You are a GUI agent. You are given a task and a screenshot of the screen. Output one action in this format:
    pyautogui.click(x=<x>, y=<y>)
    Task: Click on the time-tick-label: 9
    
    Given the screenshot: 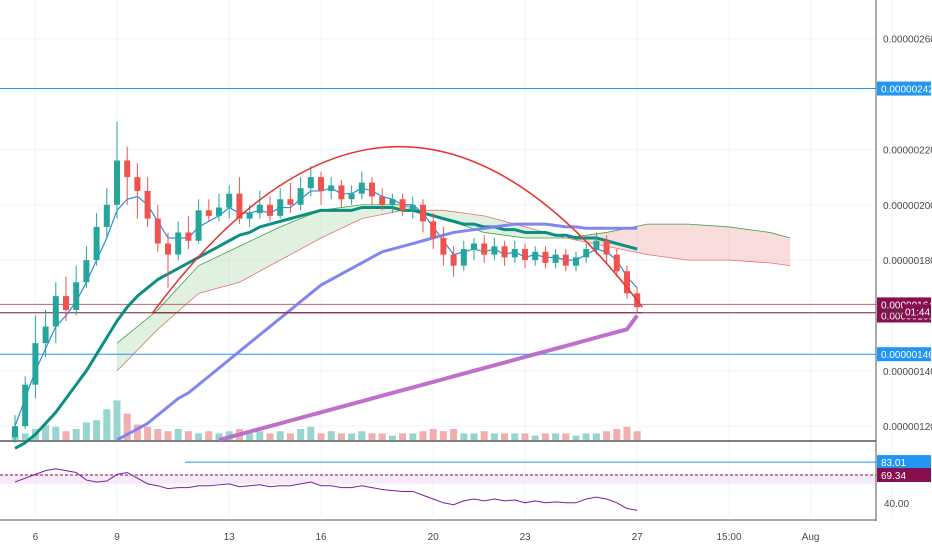 What is the action you would take?
    pyautogui.click(x=117, y=537)
    